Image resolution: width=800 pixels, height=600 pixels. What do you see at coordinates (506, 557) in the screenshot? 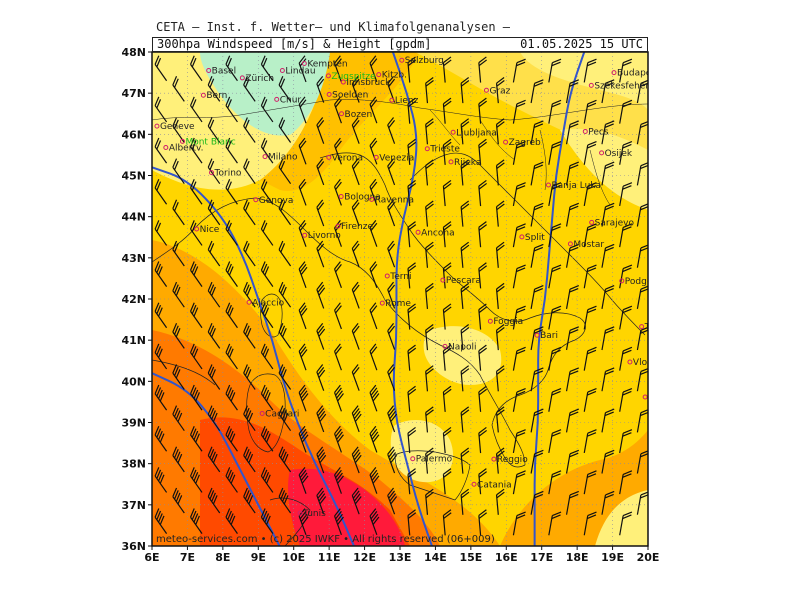
I see `lon-label: 16E` at bounding box center [506, 557].